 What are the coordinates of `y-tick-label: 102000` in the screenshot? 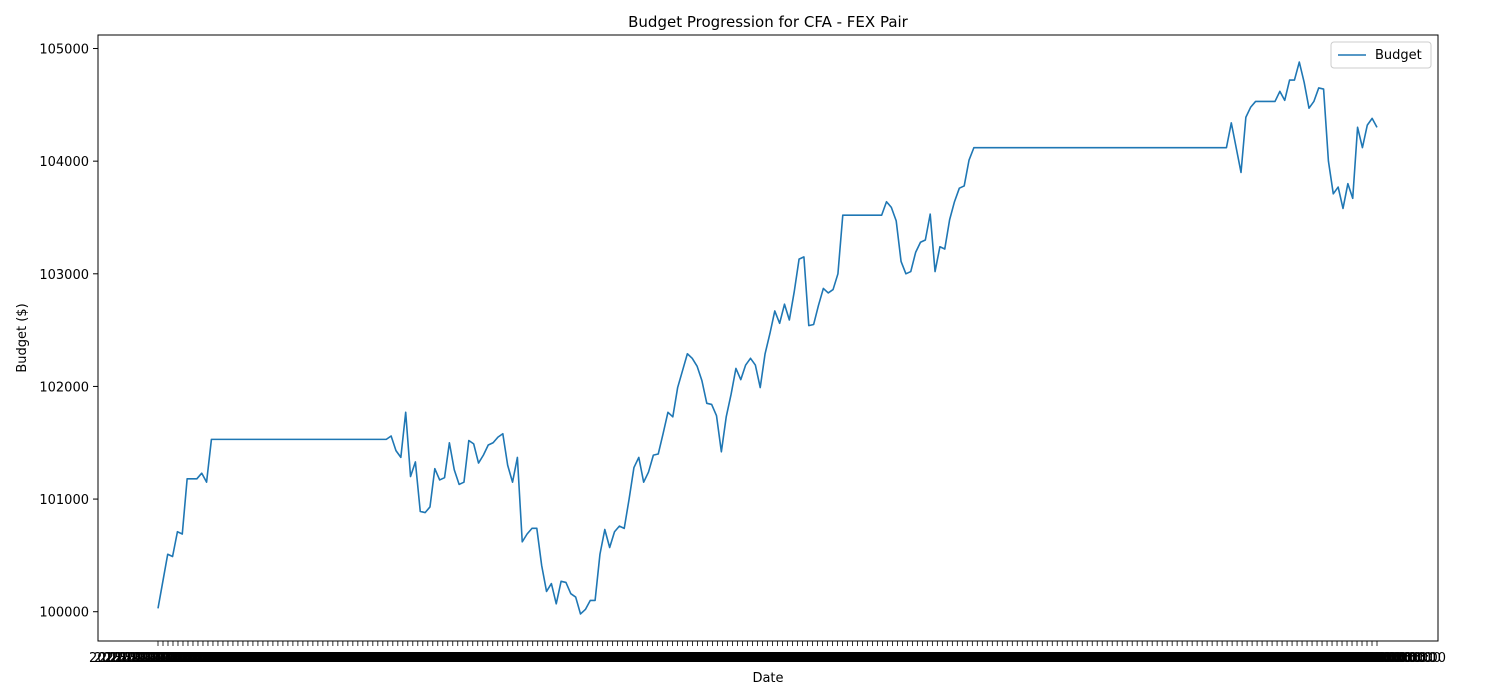 It's located at (64, 387).